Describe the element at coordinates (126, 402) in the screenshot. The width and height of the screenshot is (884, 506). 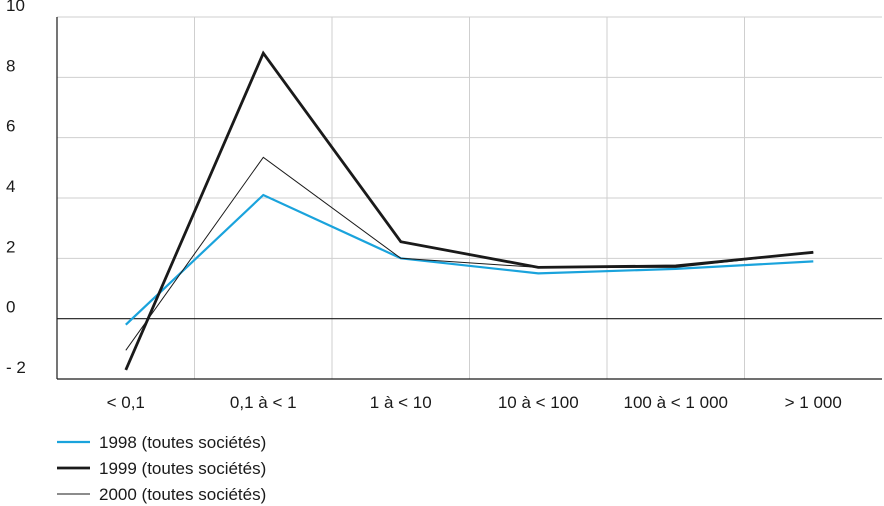
I see `x-tick-label: < 0,1` at that location.